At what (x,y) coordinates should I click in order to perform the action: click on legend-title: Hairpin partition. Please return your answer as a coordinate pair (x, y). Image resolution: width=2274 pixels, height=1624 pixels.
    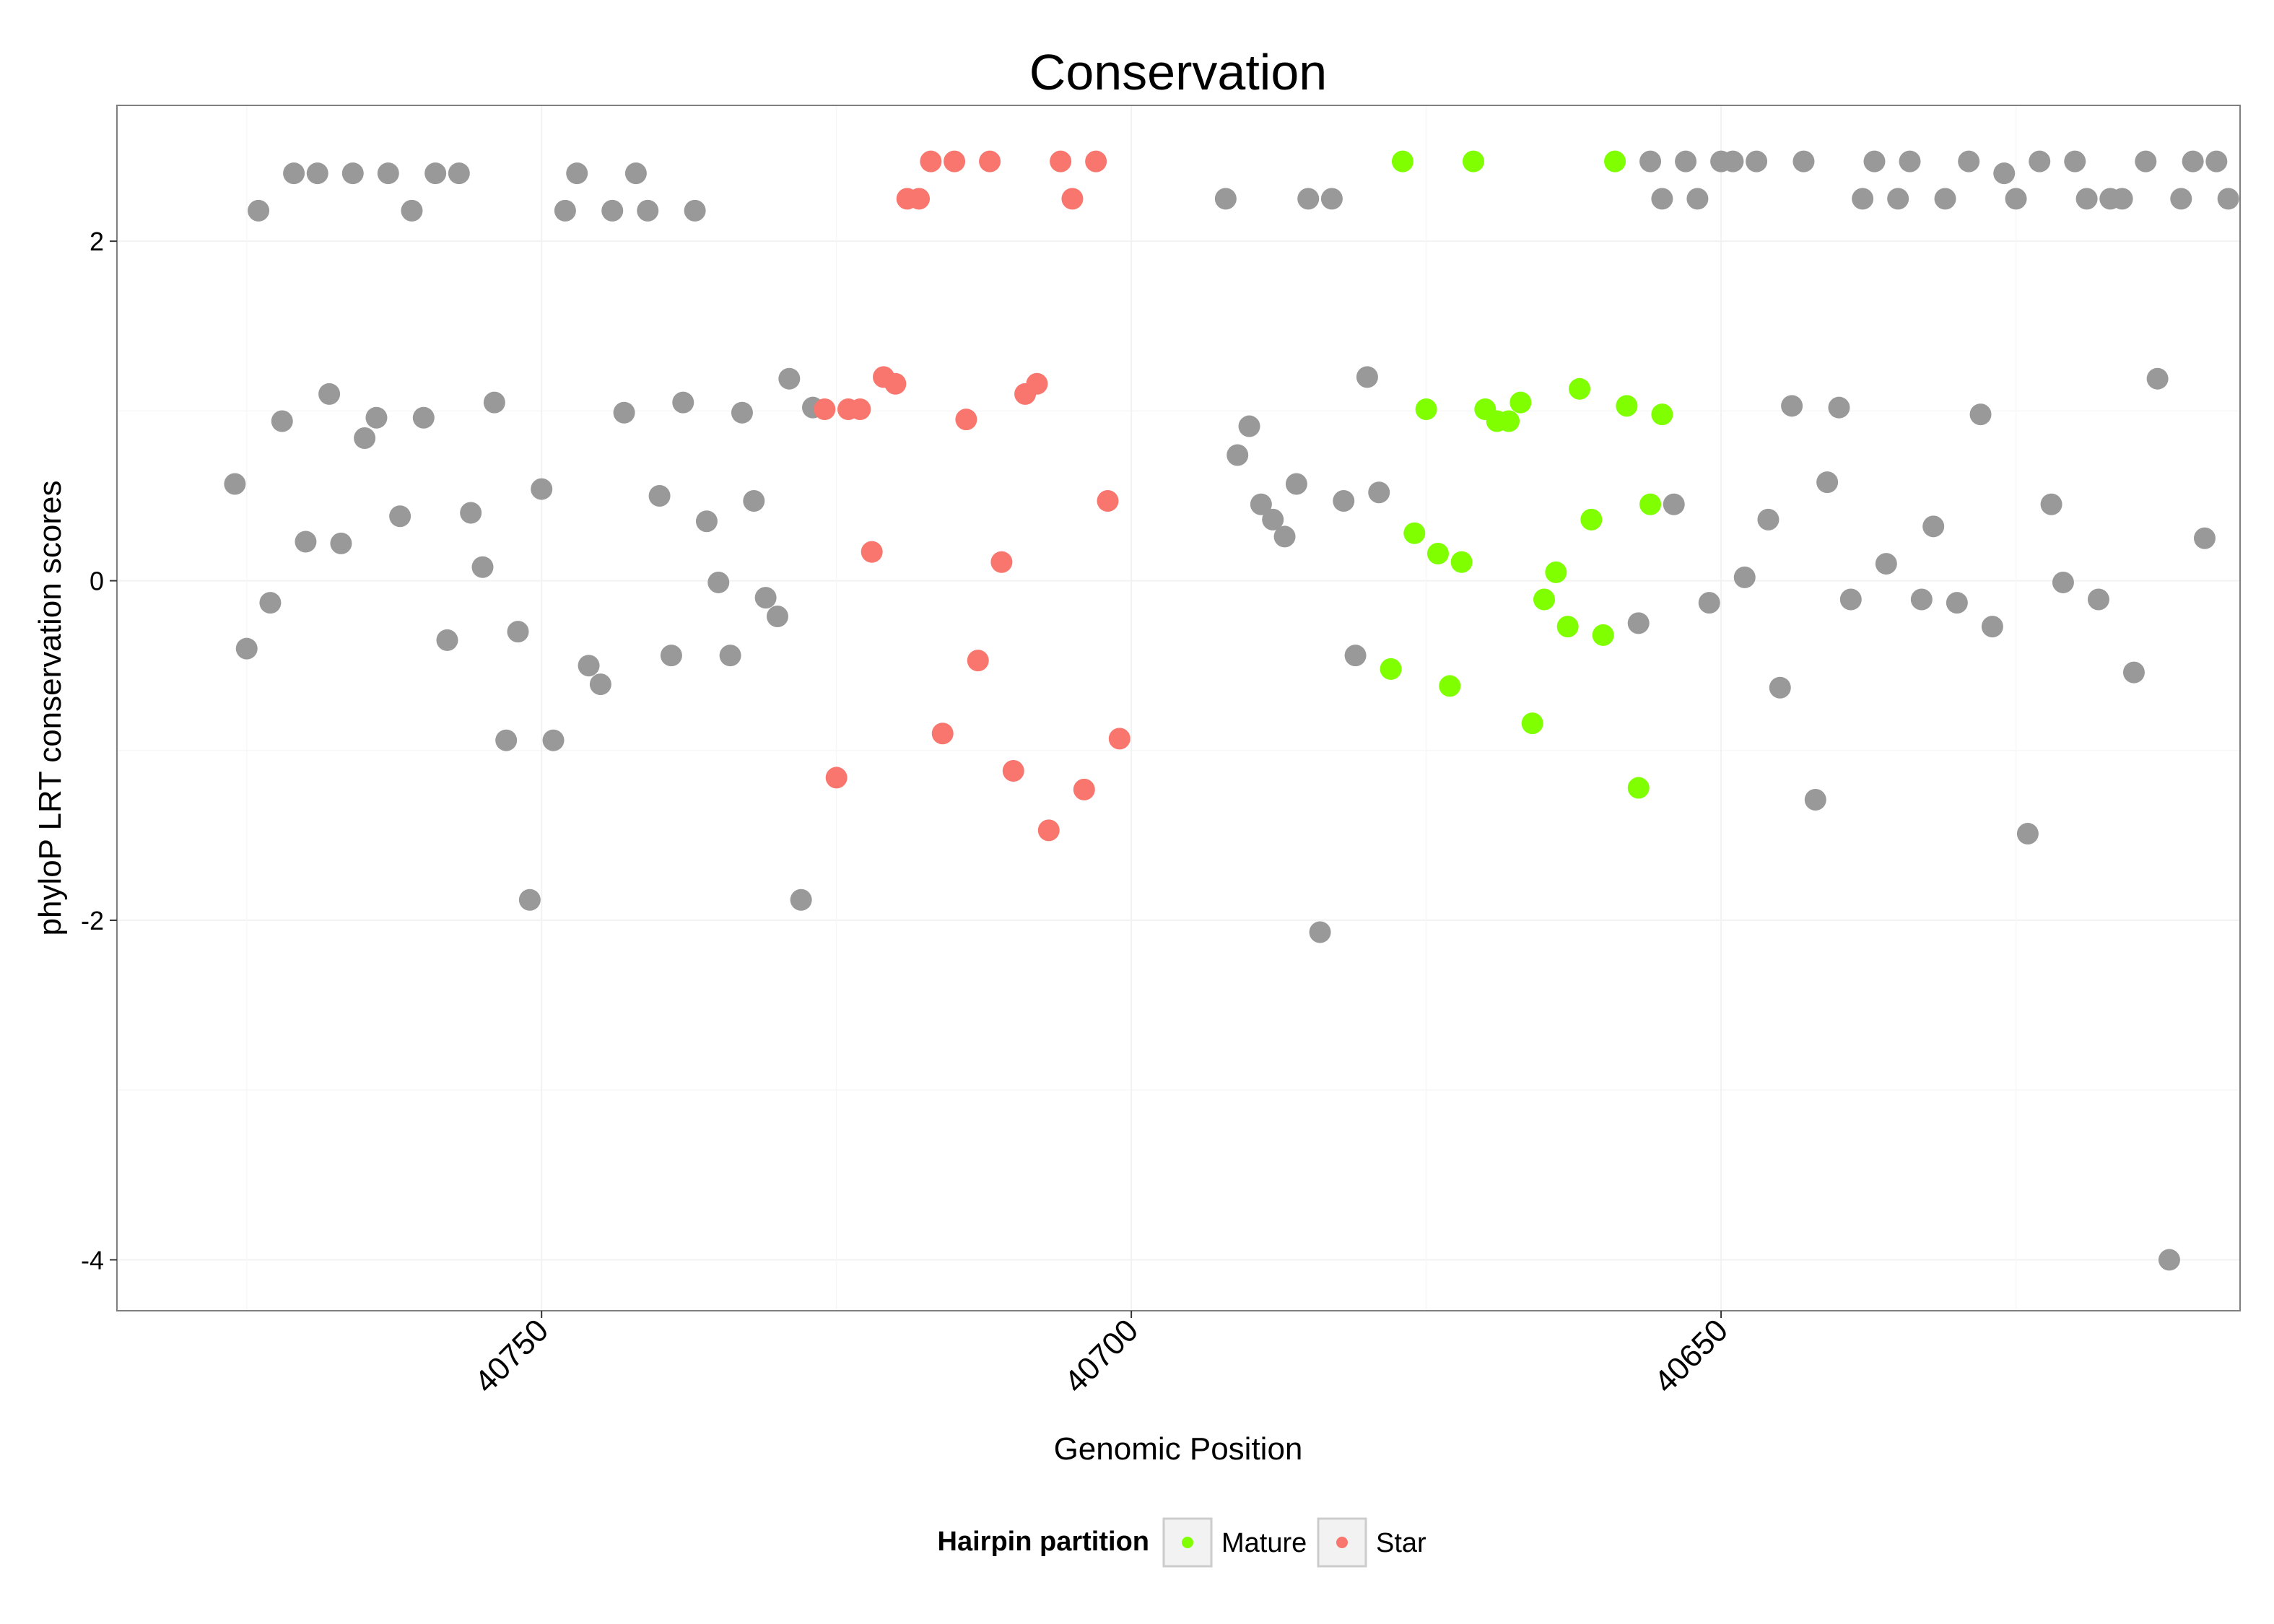
    Looking at the image, I should click on (1043, 1542).